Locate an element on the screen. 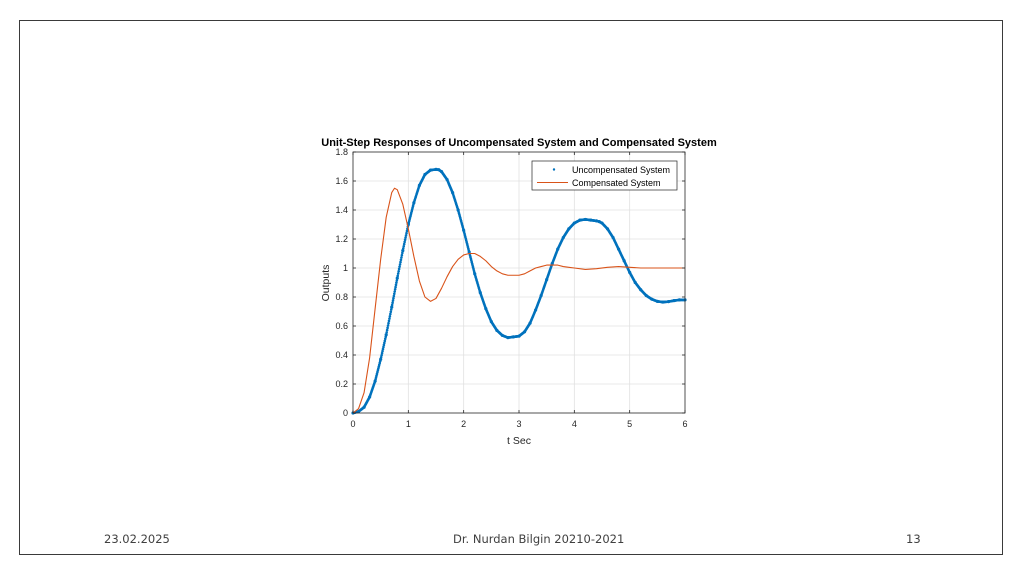  legend: Uncompensated System Compensated System is located at coordinates (604, 175).